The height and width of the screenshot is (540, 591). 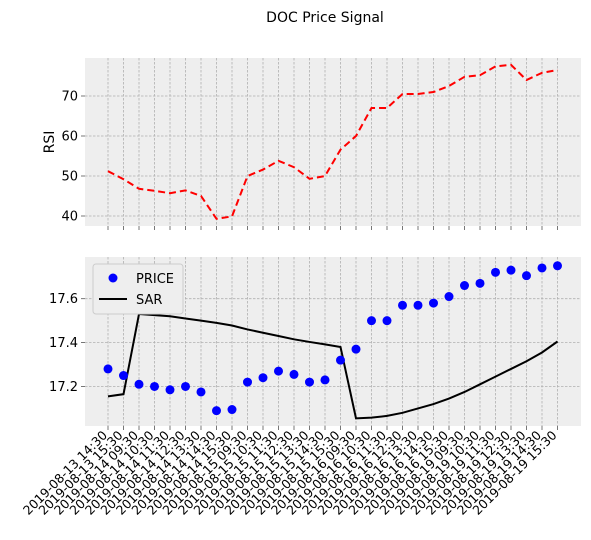 I want to click on y-tick-label: 17.4, so click(x=63, y=343).